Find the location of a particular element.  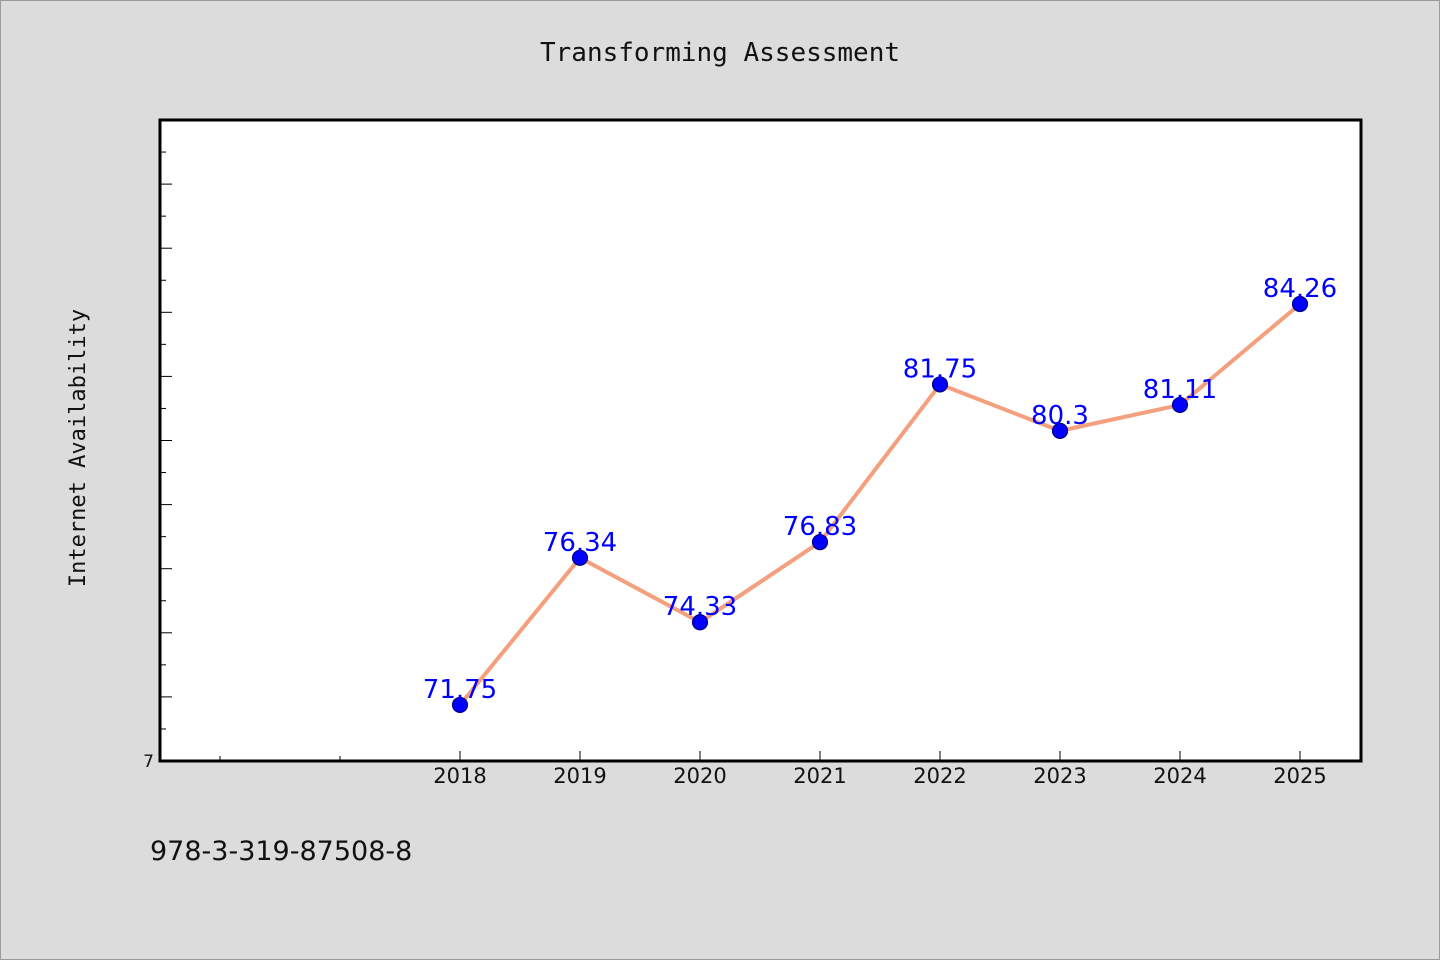

x-tick-label: 2024 is located at coordinates (1179, 776).